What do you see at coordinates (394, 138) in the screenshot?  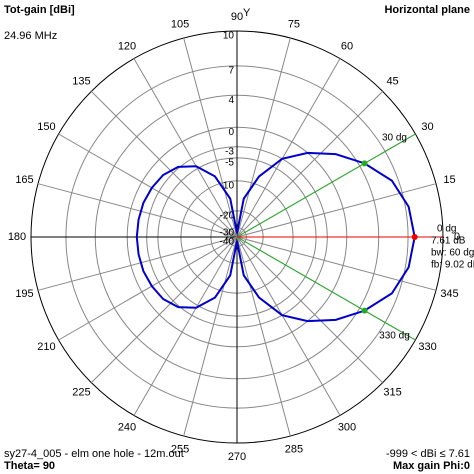 I see `marker-label: 30 dg` at bounding box center [394, 138].